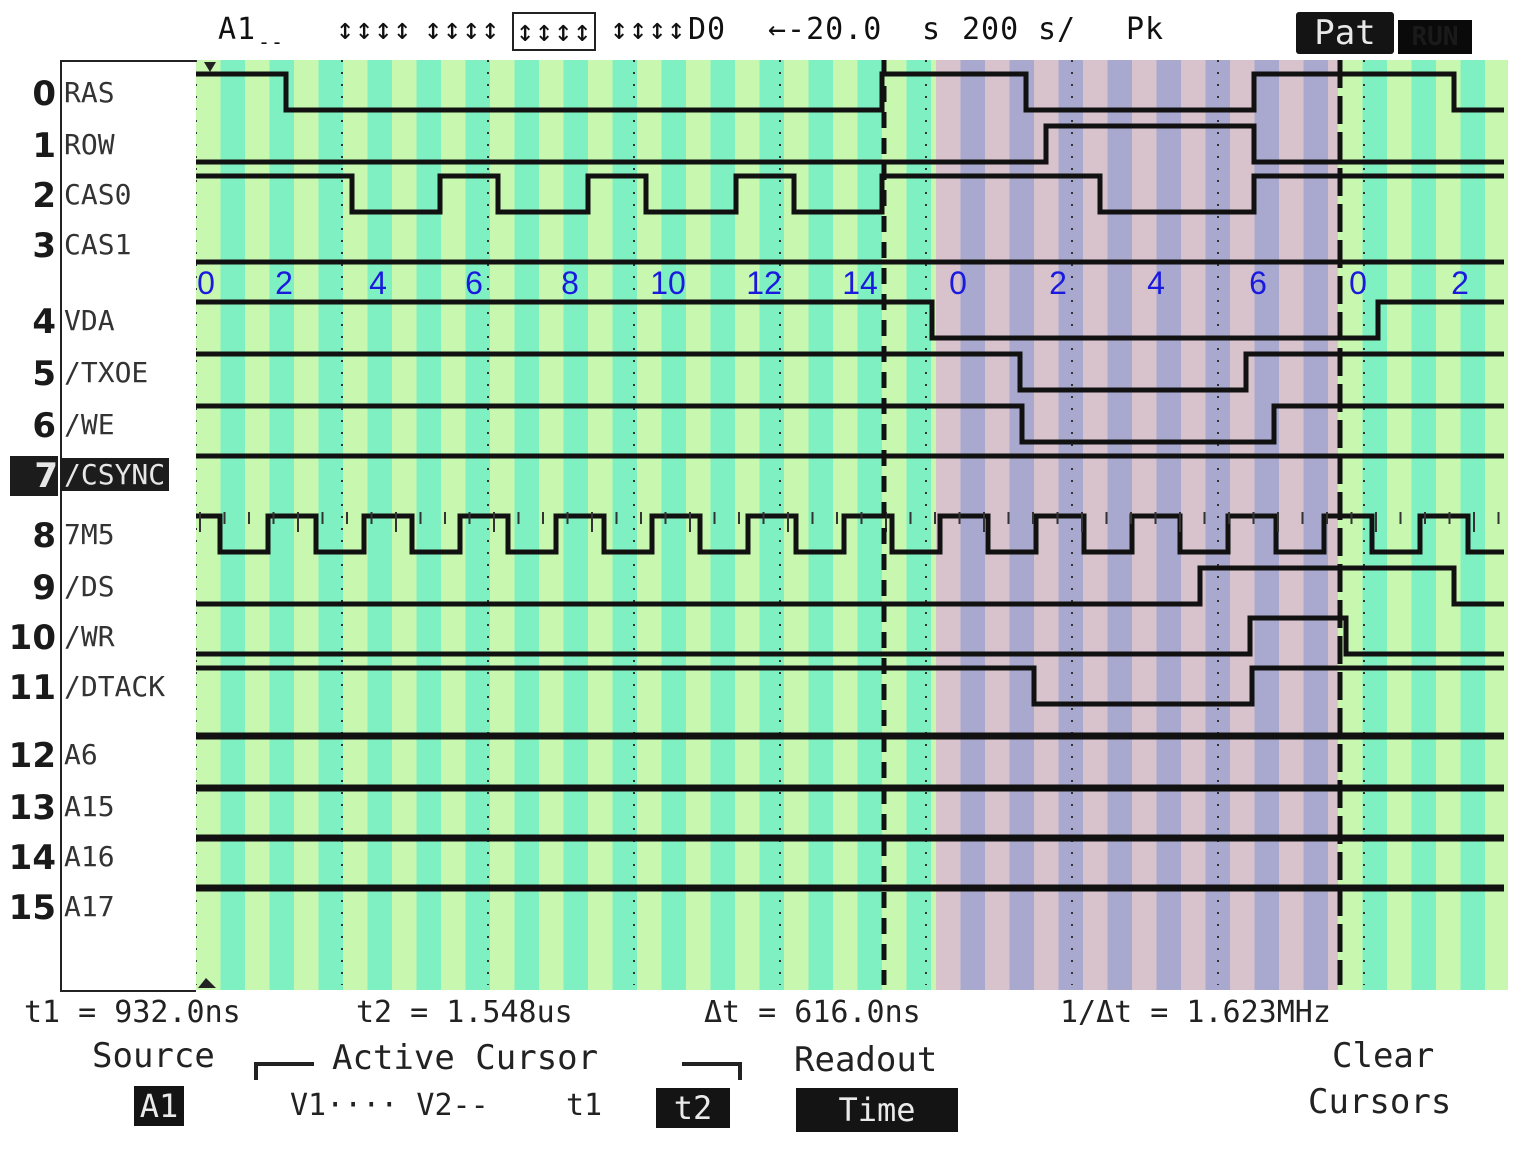  I want to click on pod-3-indicator: ↕↕↕↕, so click(554, 31).